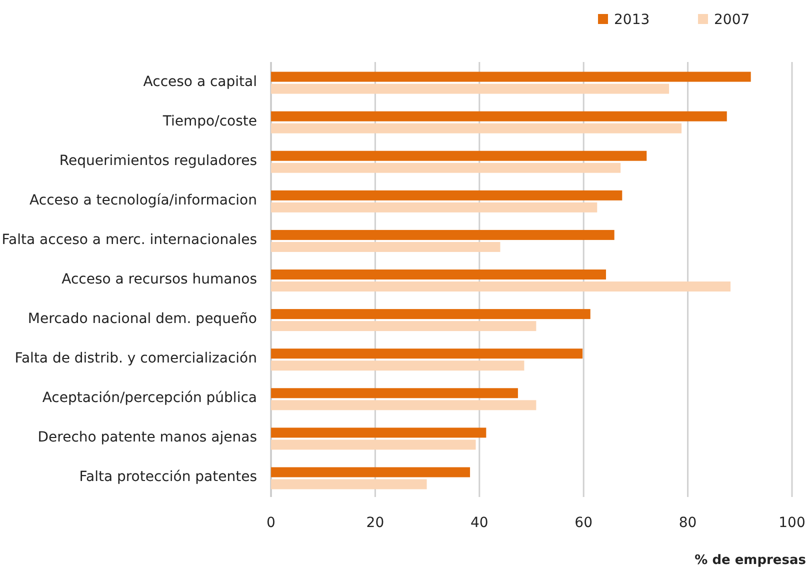  What do you see at coordinates (129, 240) in the screenshot?
I see `y-tick-label: Falta acceso a merc. internacionales` at bounding box center [129, 240].